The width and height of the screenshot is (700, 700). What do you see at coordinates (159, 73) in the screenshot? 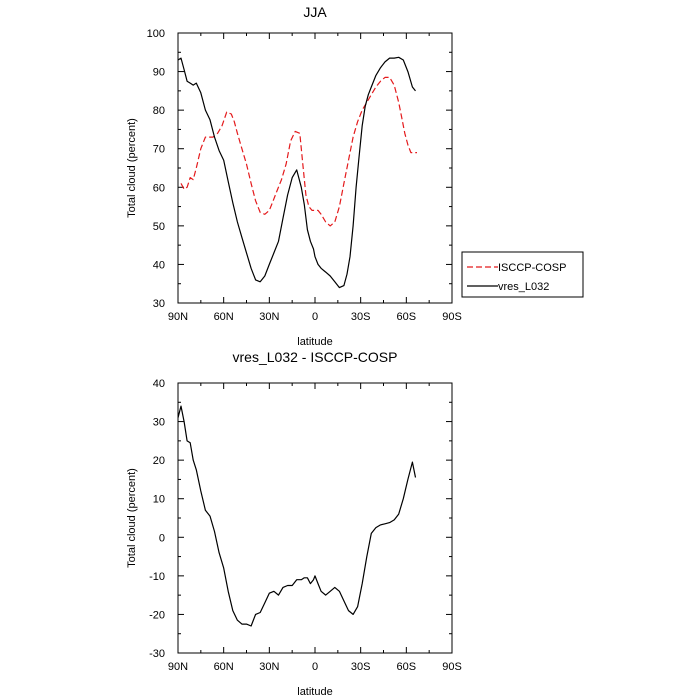
I see `top-y-tick-label: 90` at bounding box center [159, 73].